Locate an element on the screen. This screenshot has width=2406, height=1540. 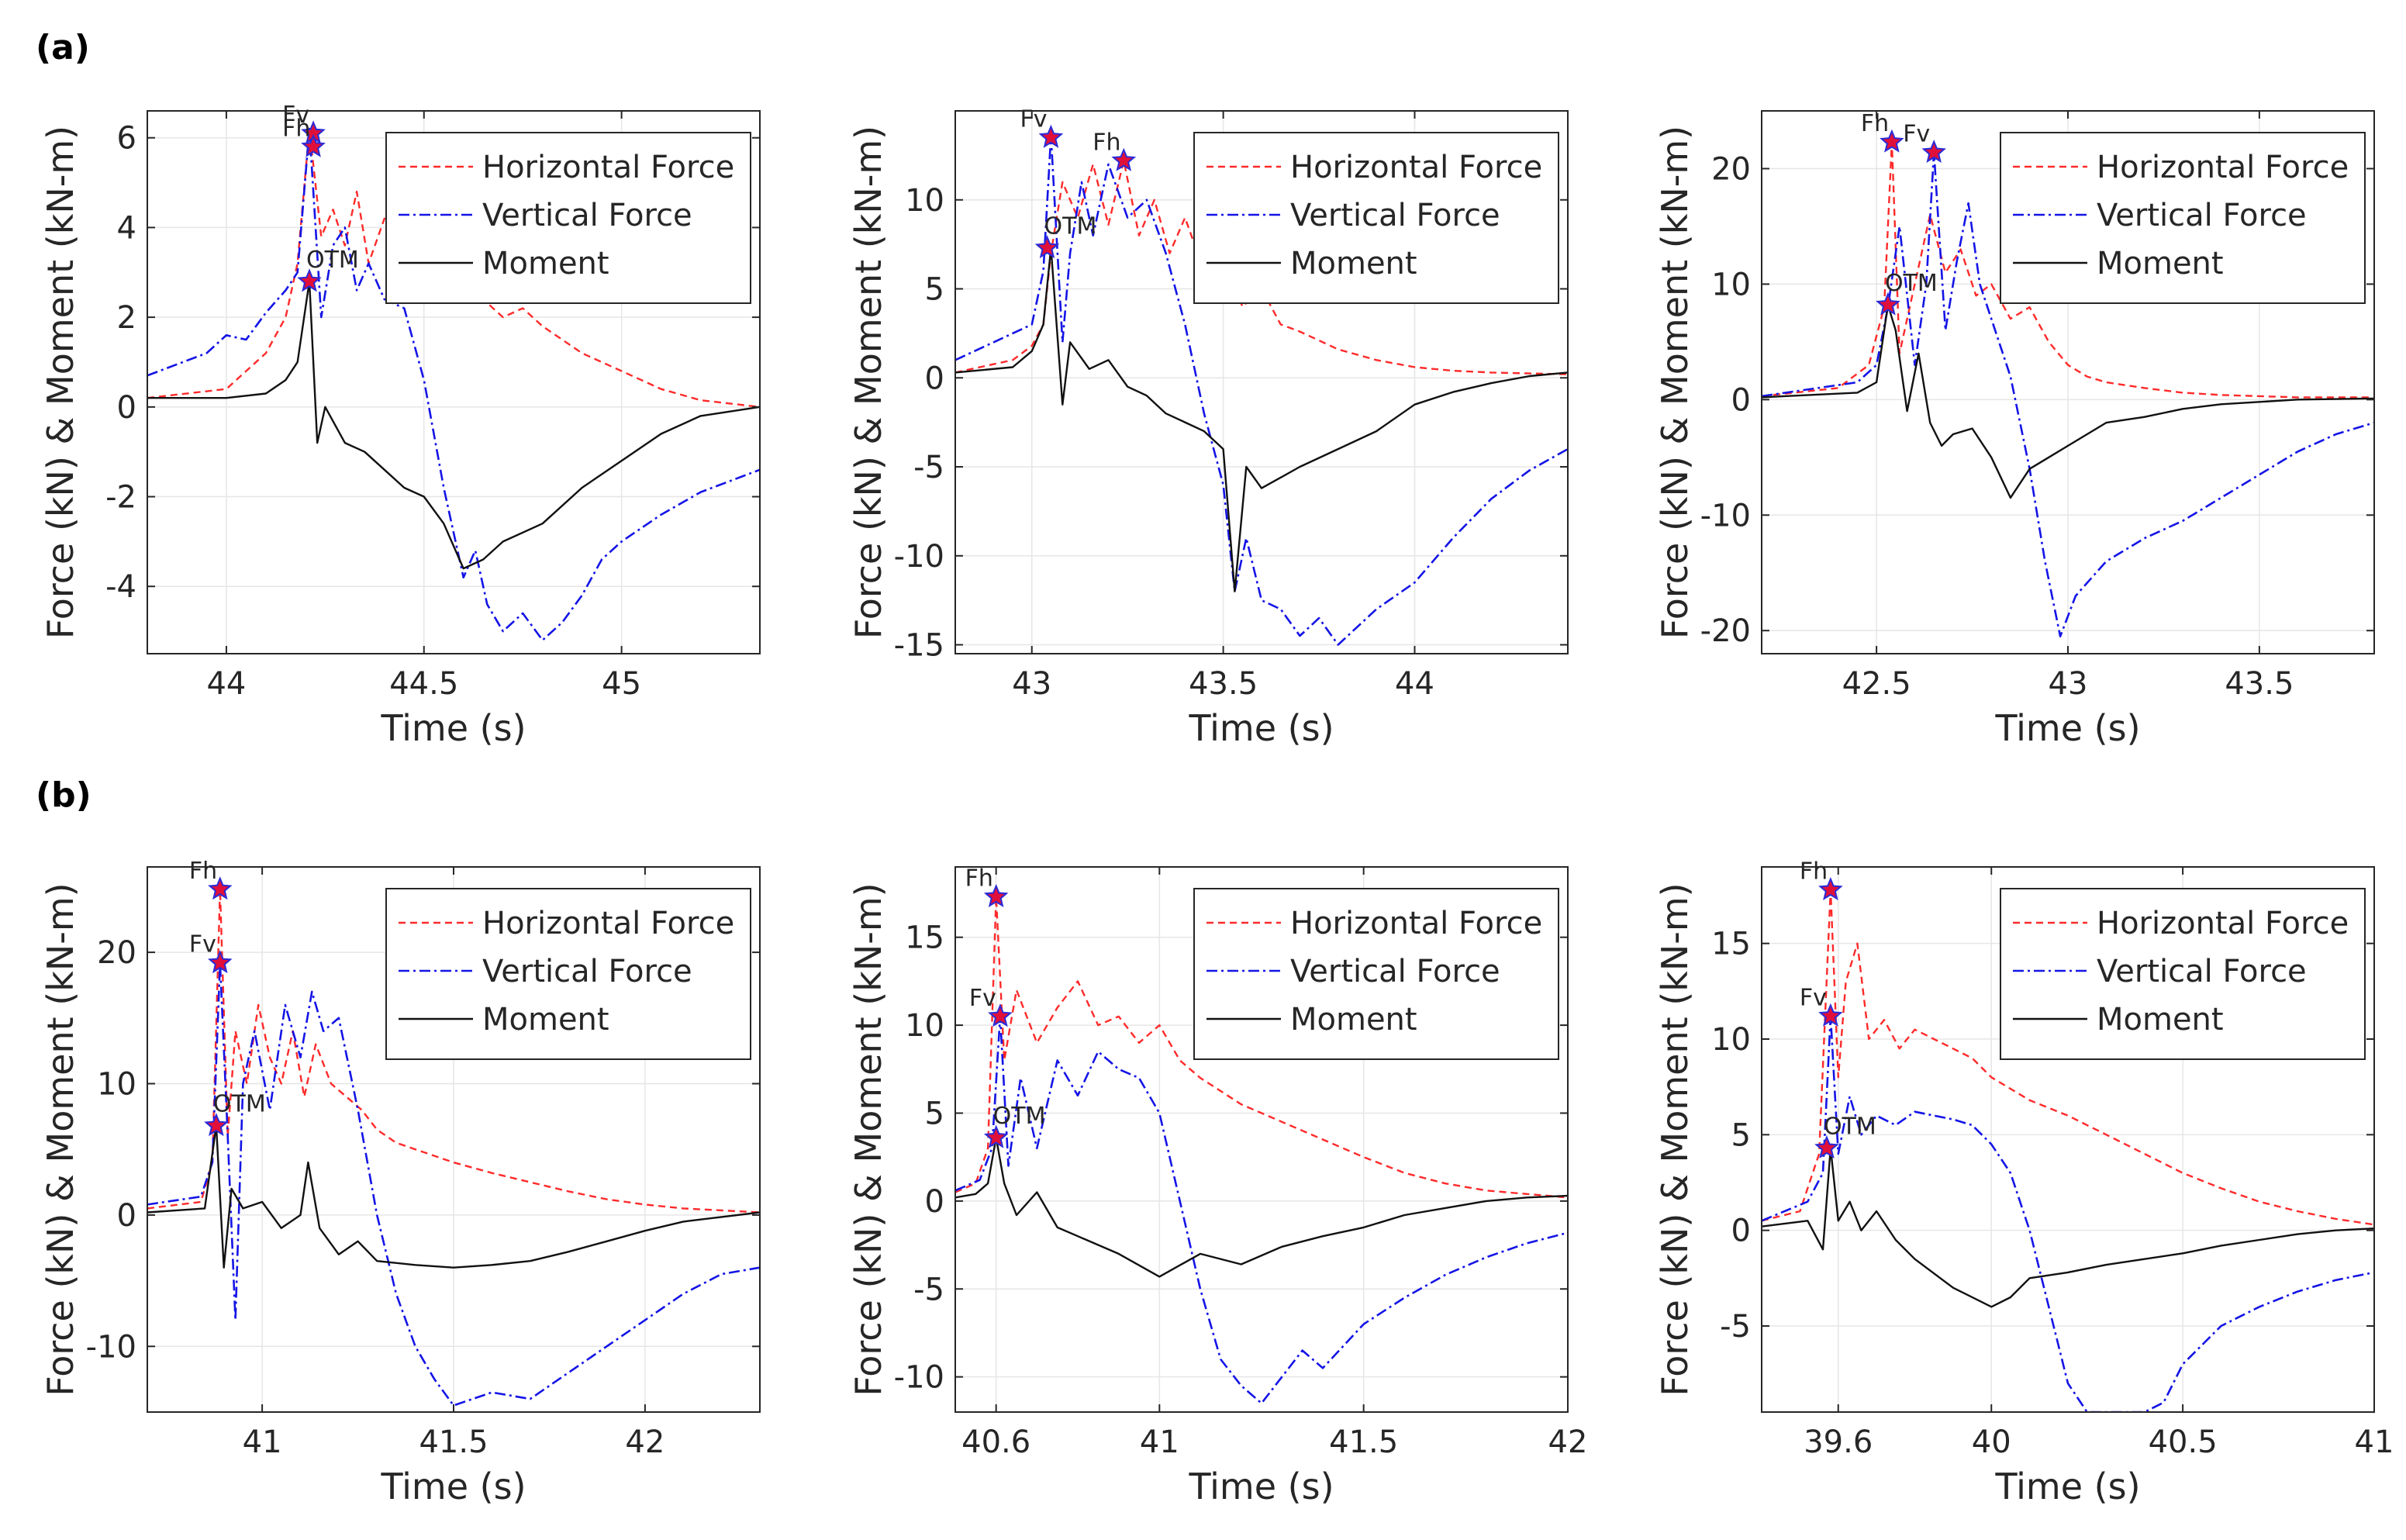
x-tick-label: 43.5 is located at coordinates (1224, 684).